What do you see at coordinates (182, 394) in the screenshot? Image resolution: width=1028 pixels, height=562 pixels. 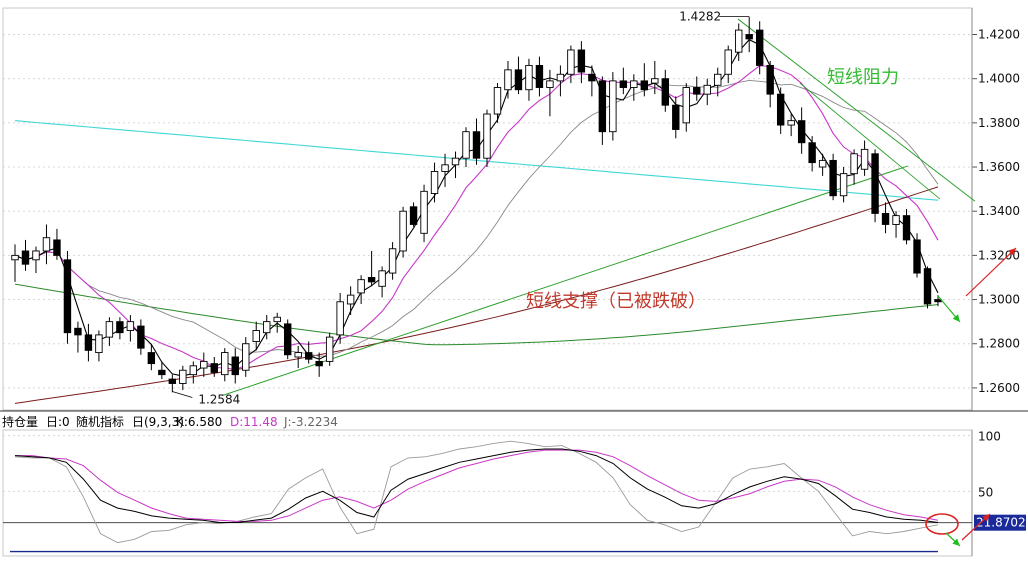 I see `low-marker-line` at bounding box center [182, 394].